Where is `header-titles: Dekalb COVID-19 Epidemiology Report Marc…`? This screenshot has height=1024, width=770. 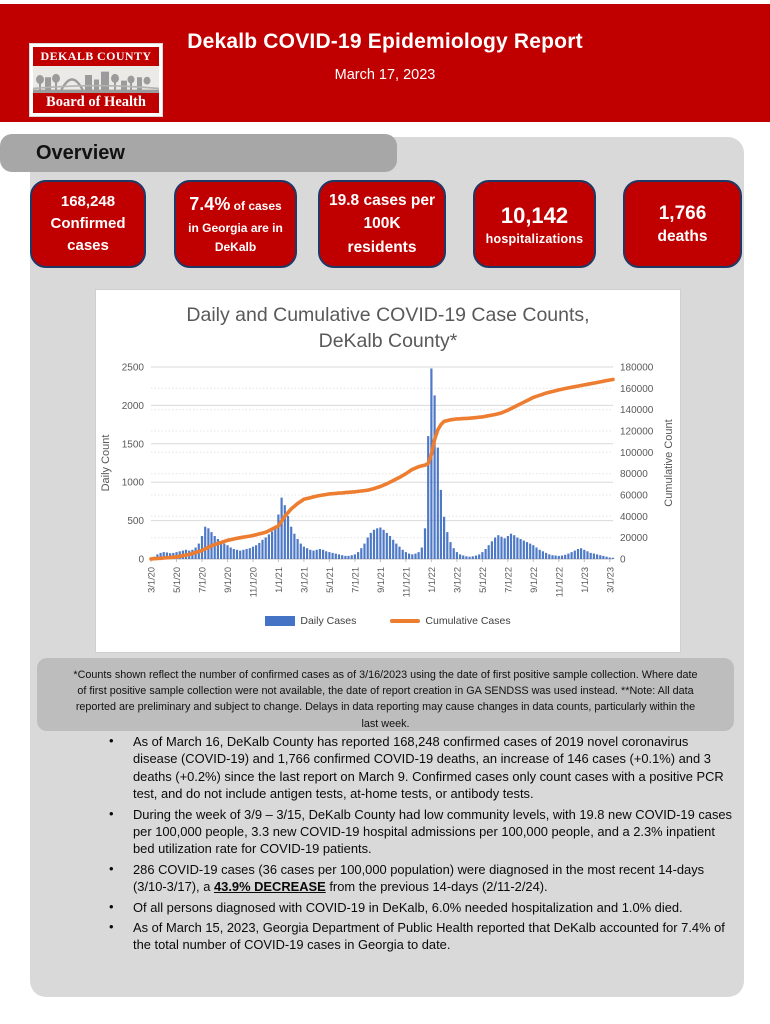 header-titles: Dekalb COVID-19 Epidemiology Report Marc… is located at coordinates (385, 43).